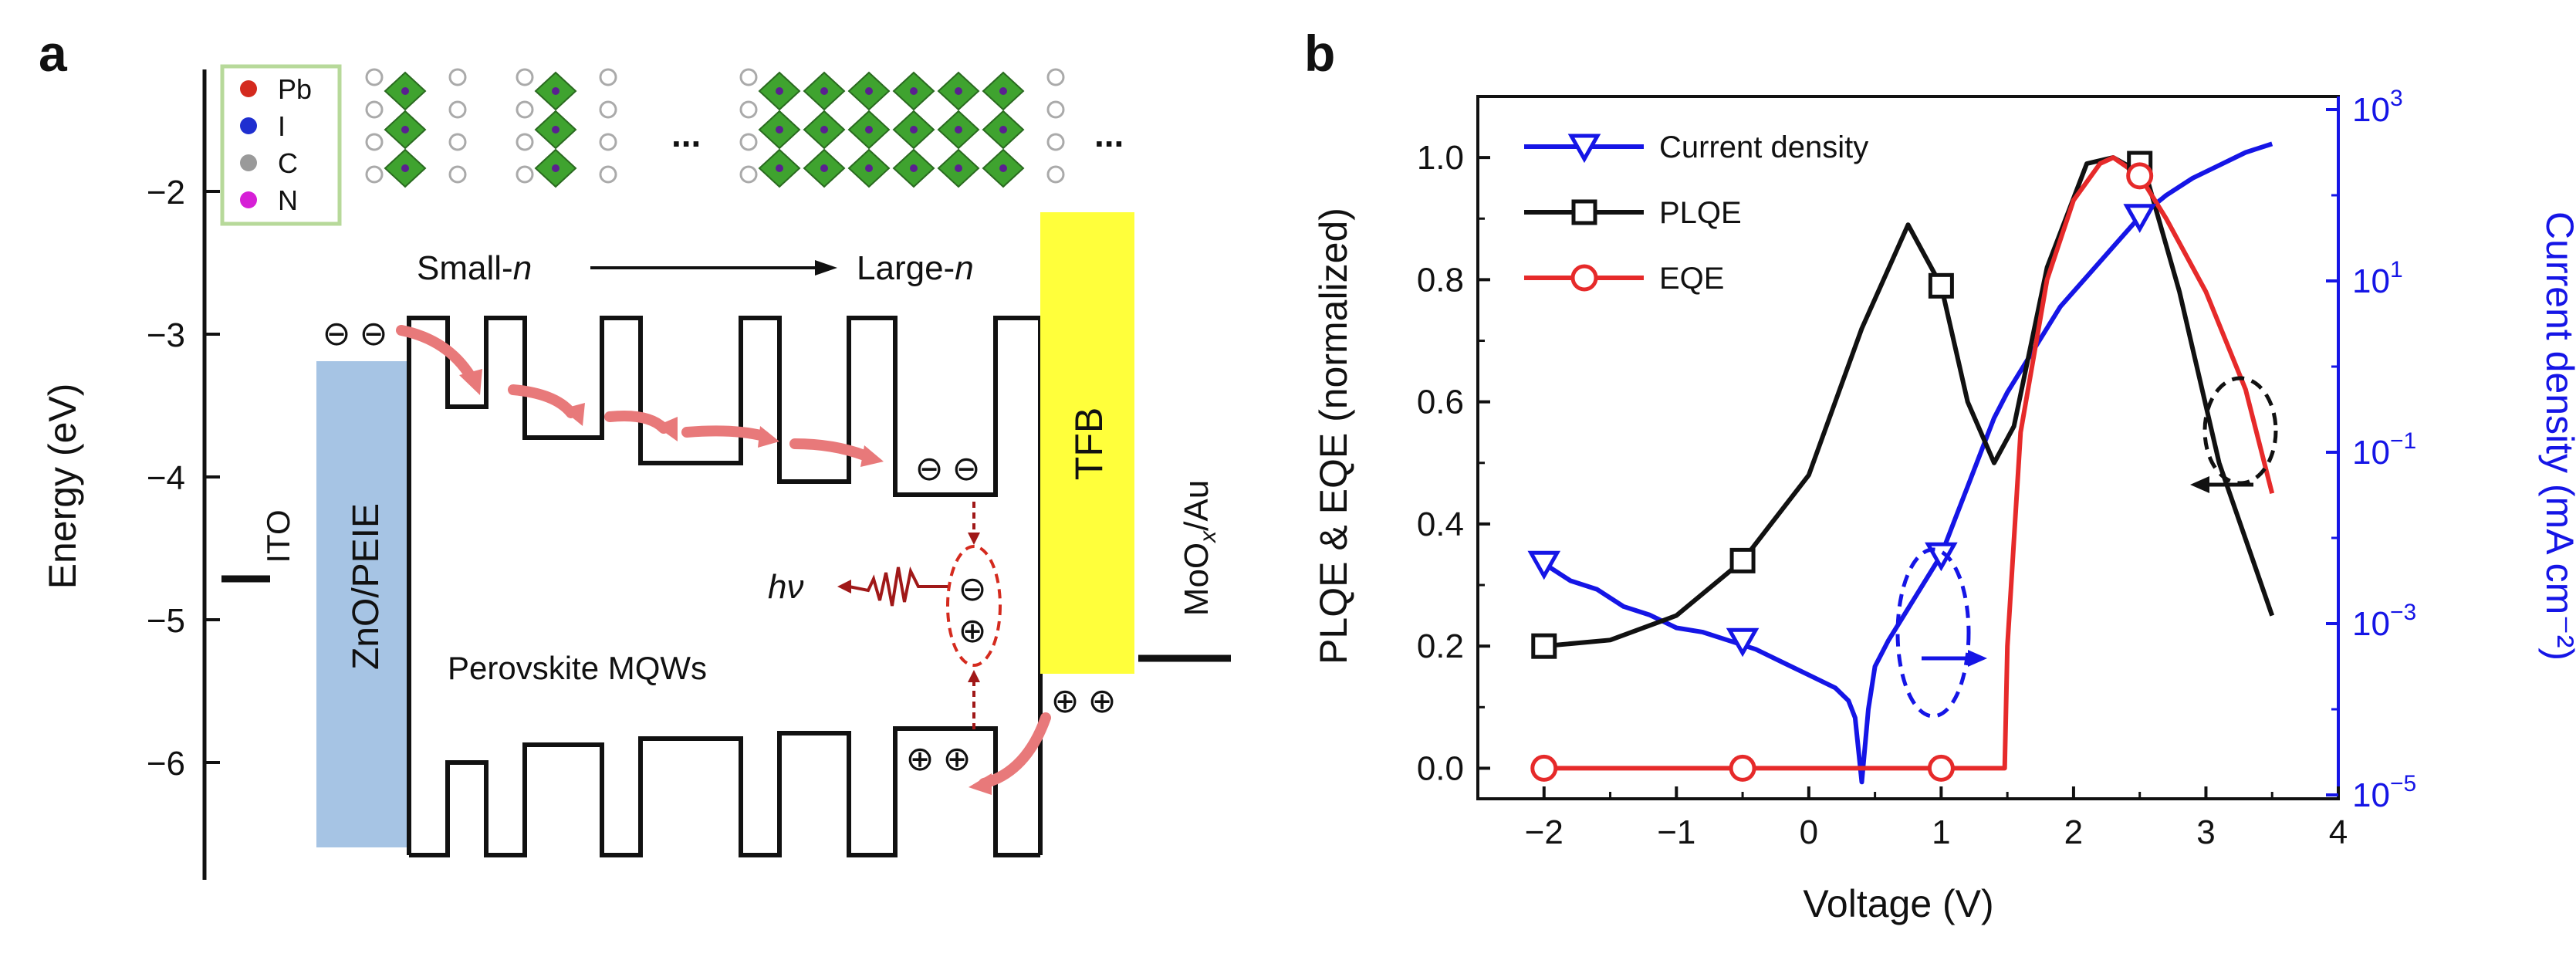 This screenshot has width=2576, height=957. What do you see at coordinates (715, 128) in the screenshot?
I see `perovskite-crystal-structures` at bounding box center [715, 128].